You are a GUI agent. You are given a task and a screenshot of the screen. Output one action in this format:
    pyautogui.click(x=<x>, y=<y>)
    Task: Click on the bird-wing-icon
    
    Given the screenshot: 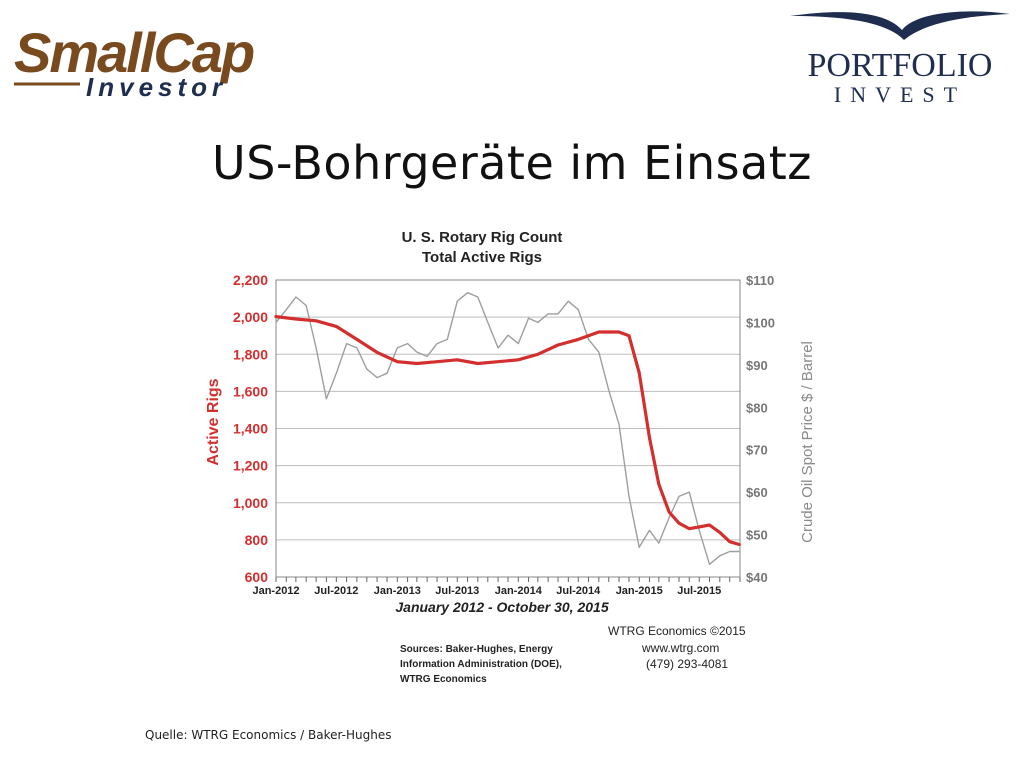 What is the action you would take?
    pyautogui.click(x=900, y=25)
    